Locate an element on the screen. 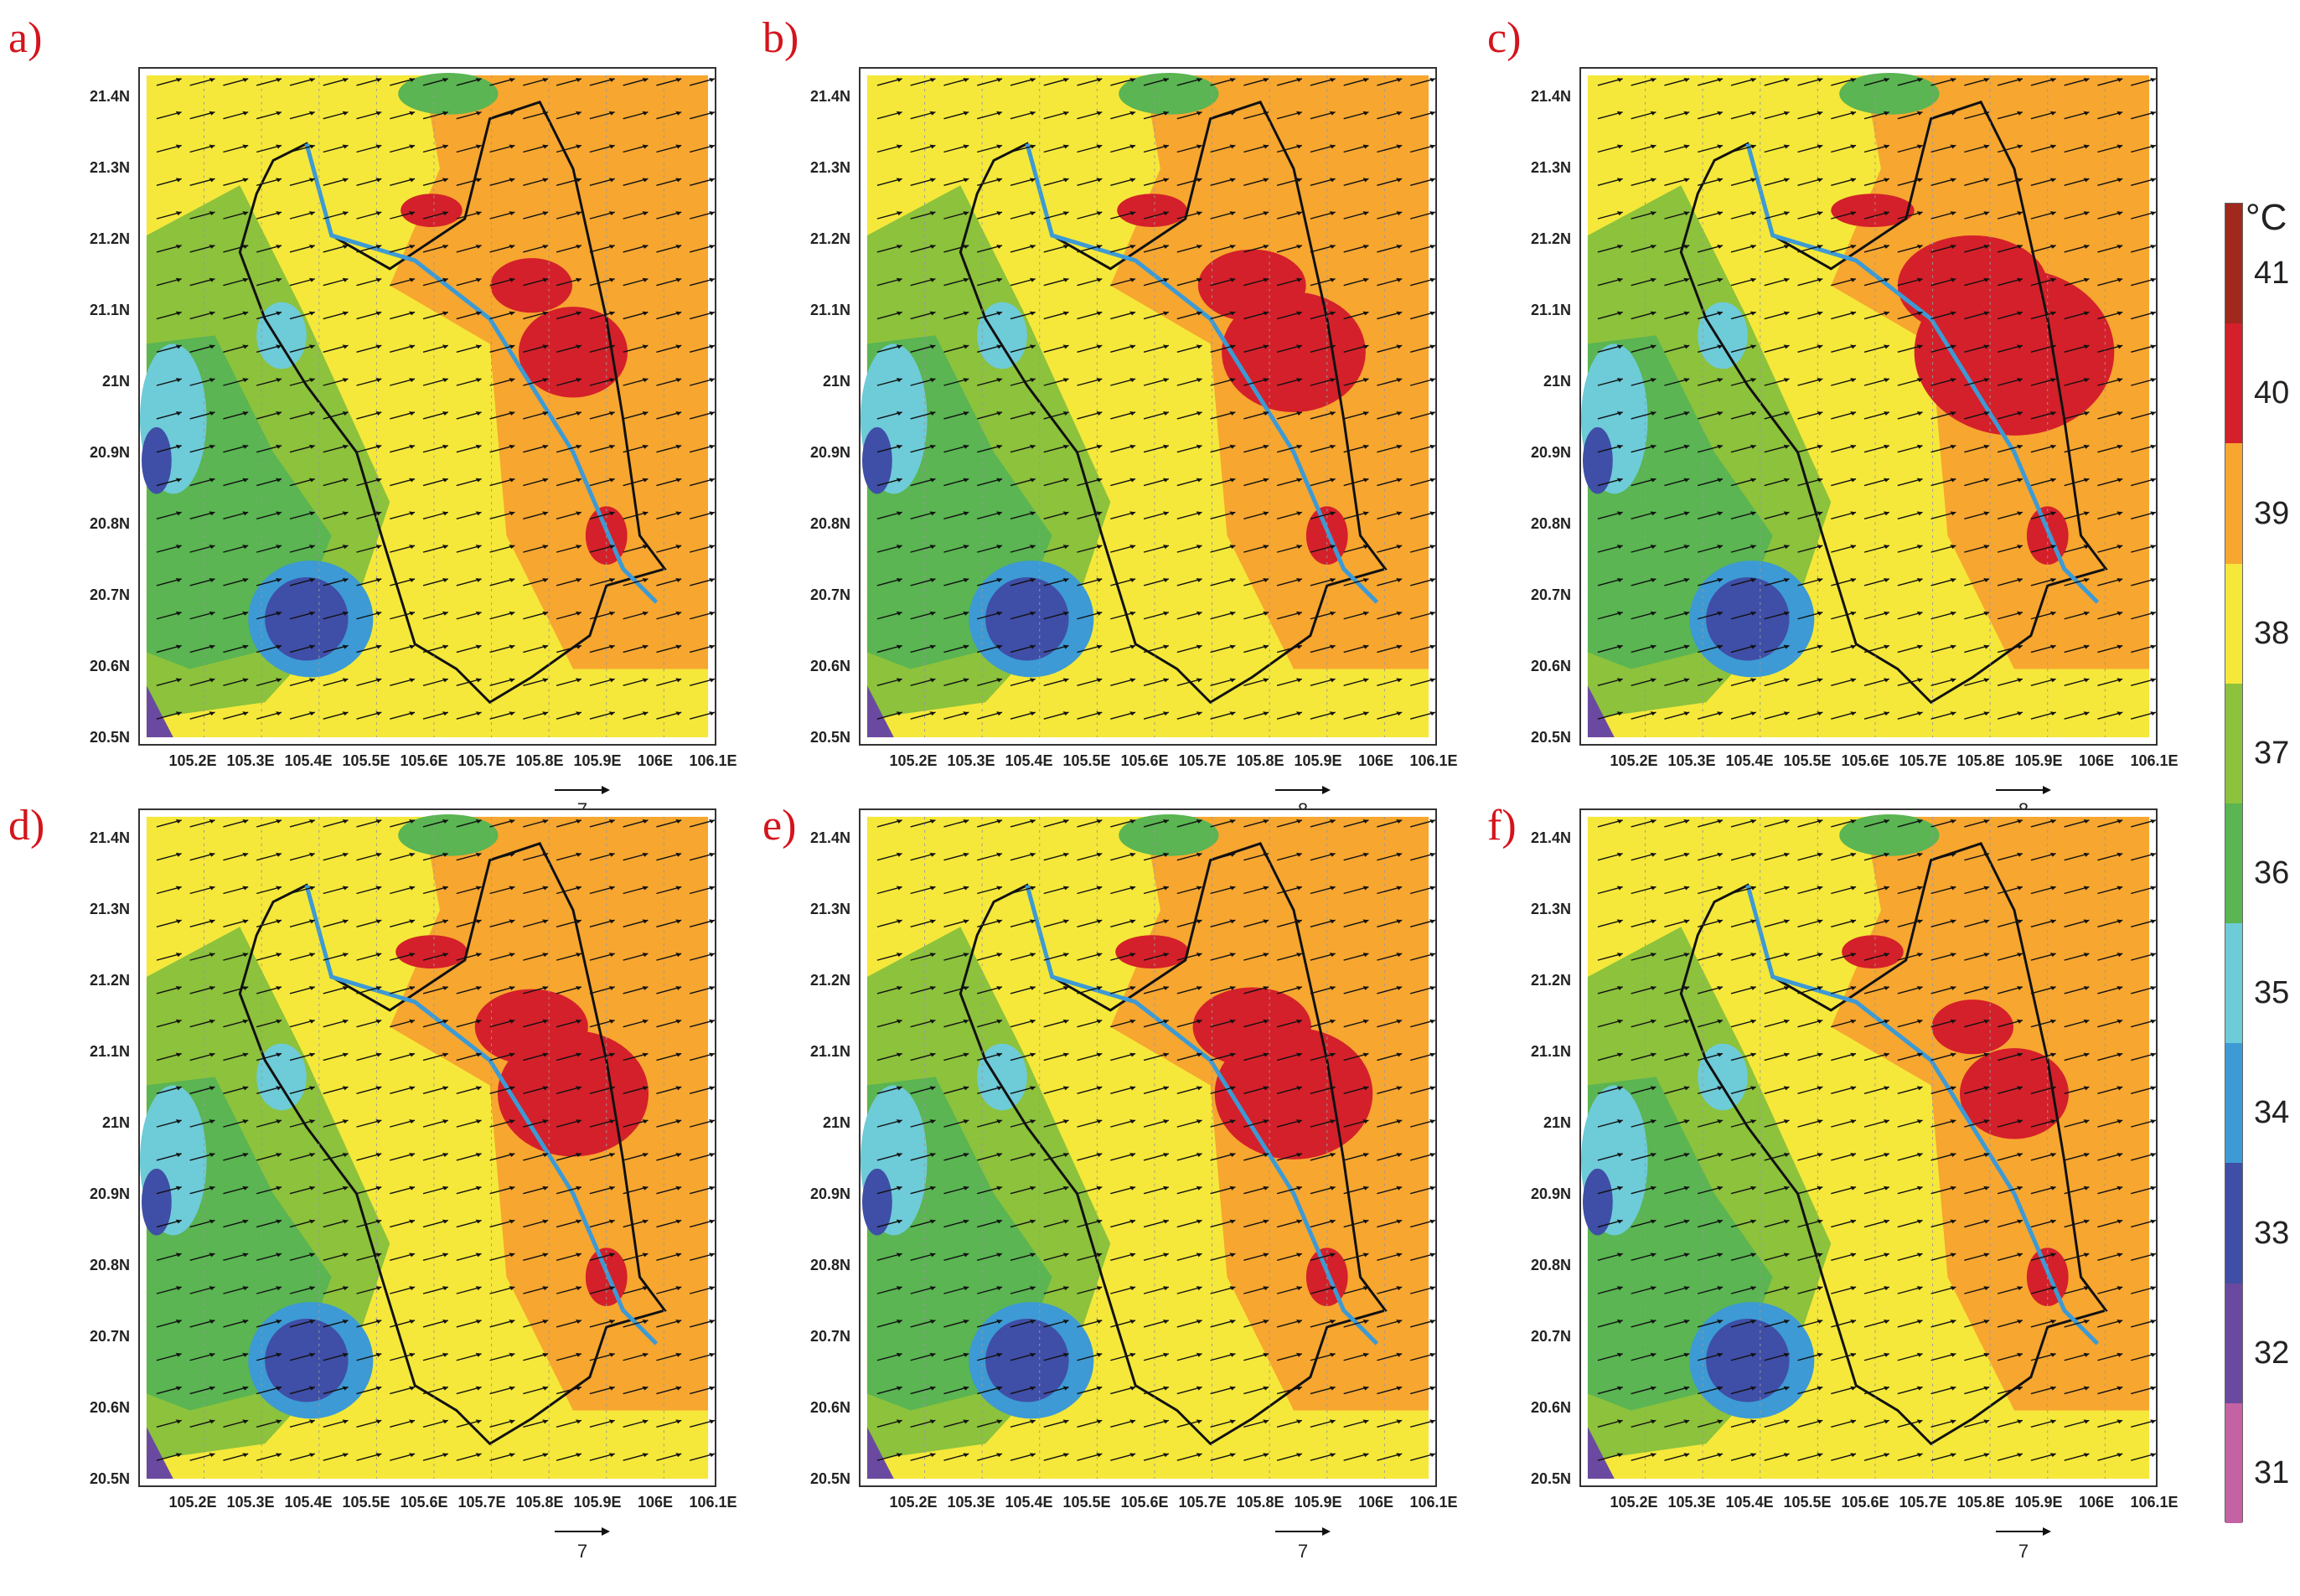 The width and height of the screenshot is (2300, 1596). y-tick-label: 20.8N is located at coordinates (110, 523).